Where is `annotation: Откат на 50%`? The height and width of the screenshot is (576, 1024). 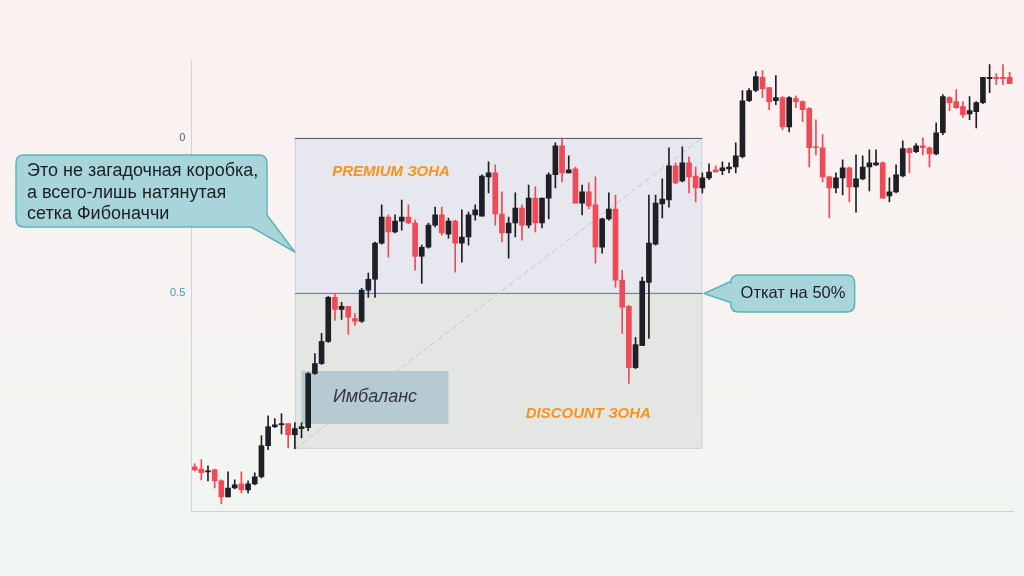
annotation: Откат на 50% is located at coordinates (793, 293).